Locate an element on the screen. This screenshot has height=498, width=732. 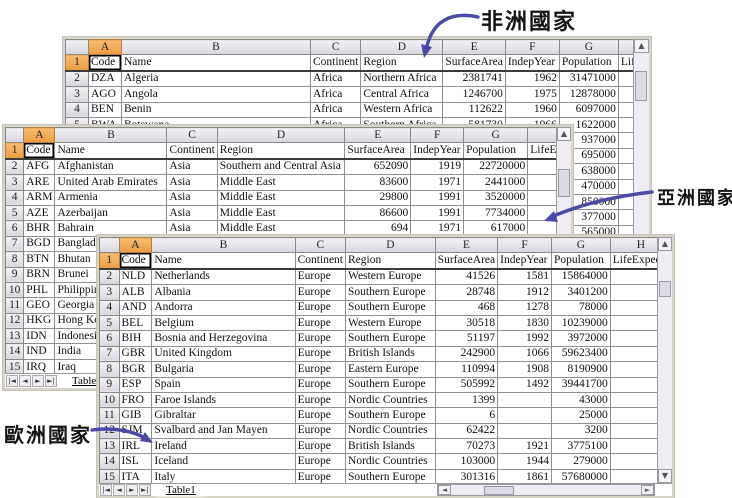
cell: Northern Africa is located at coordinates (402, 79).